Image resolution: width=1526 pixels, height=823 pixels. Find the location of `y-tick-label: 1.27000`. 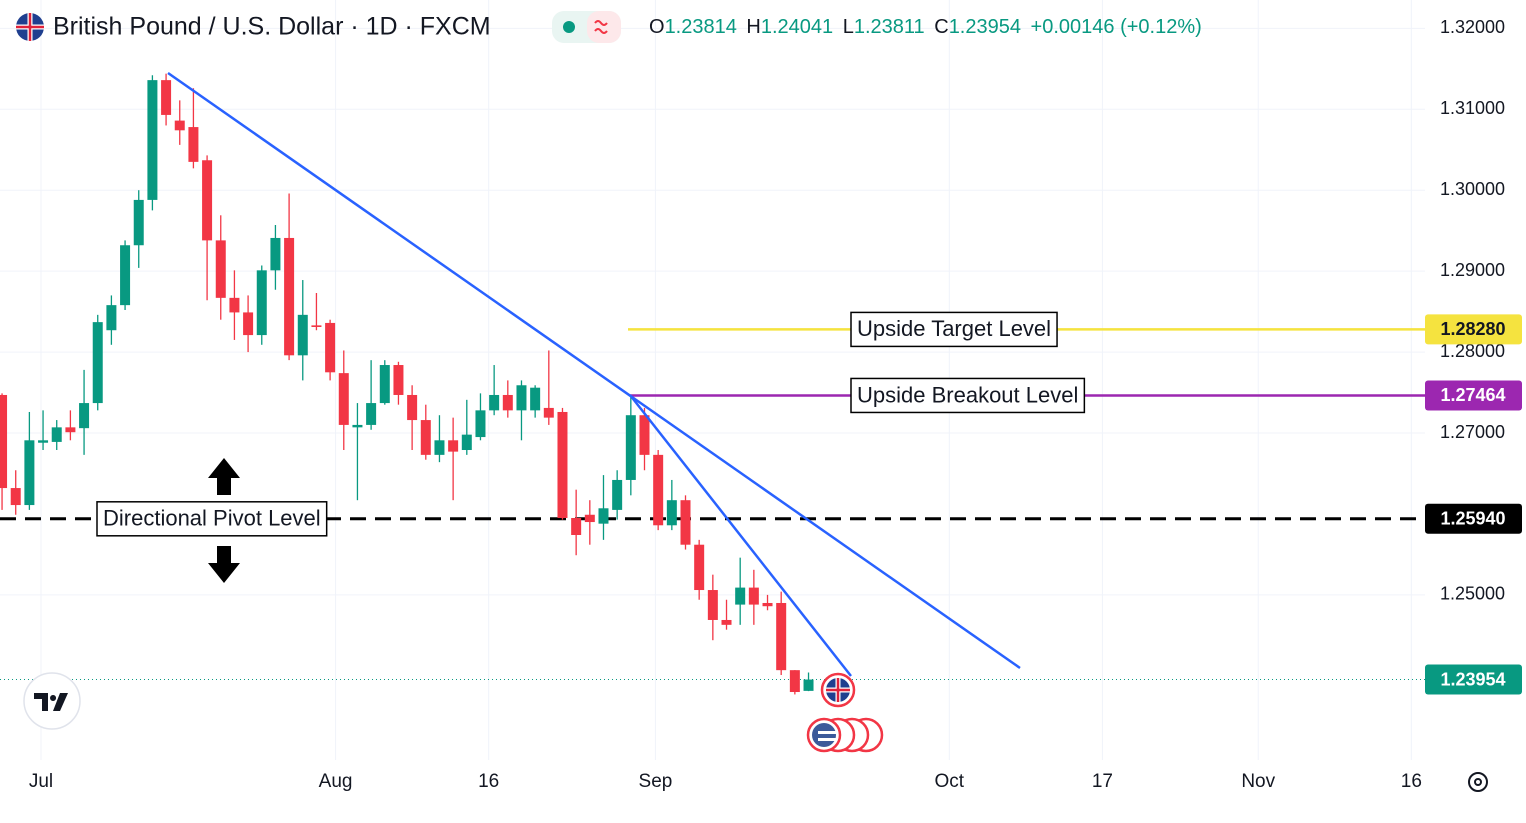

y-tick-label: 1.27000 is located at coordinates (1472, 432).